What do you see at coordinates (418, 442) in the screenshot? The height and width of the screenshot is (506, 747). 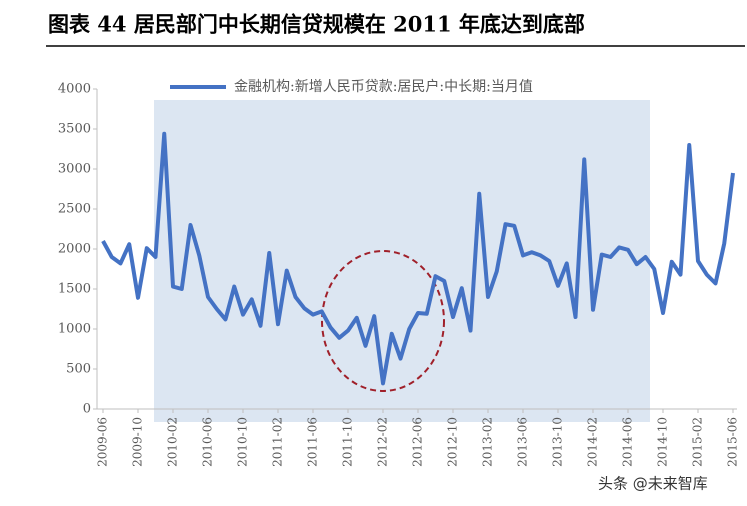 I see `x-tick-label: 2012-06` at bounding box center [418, 442].